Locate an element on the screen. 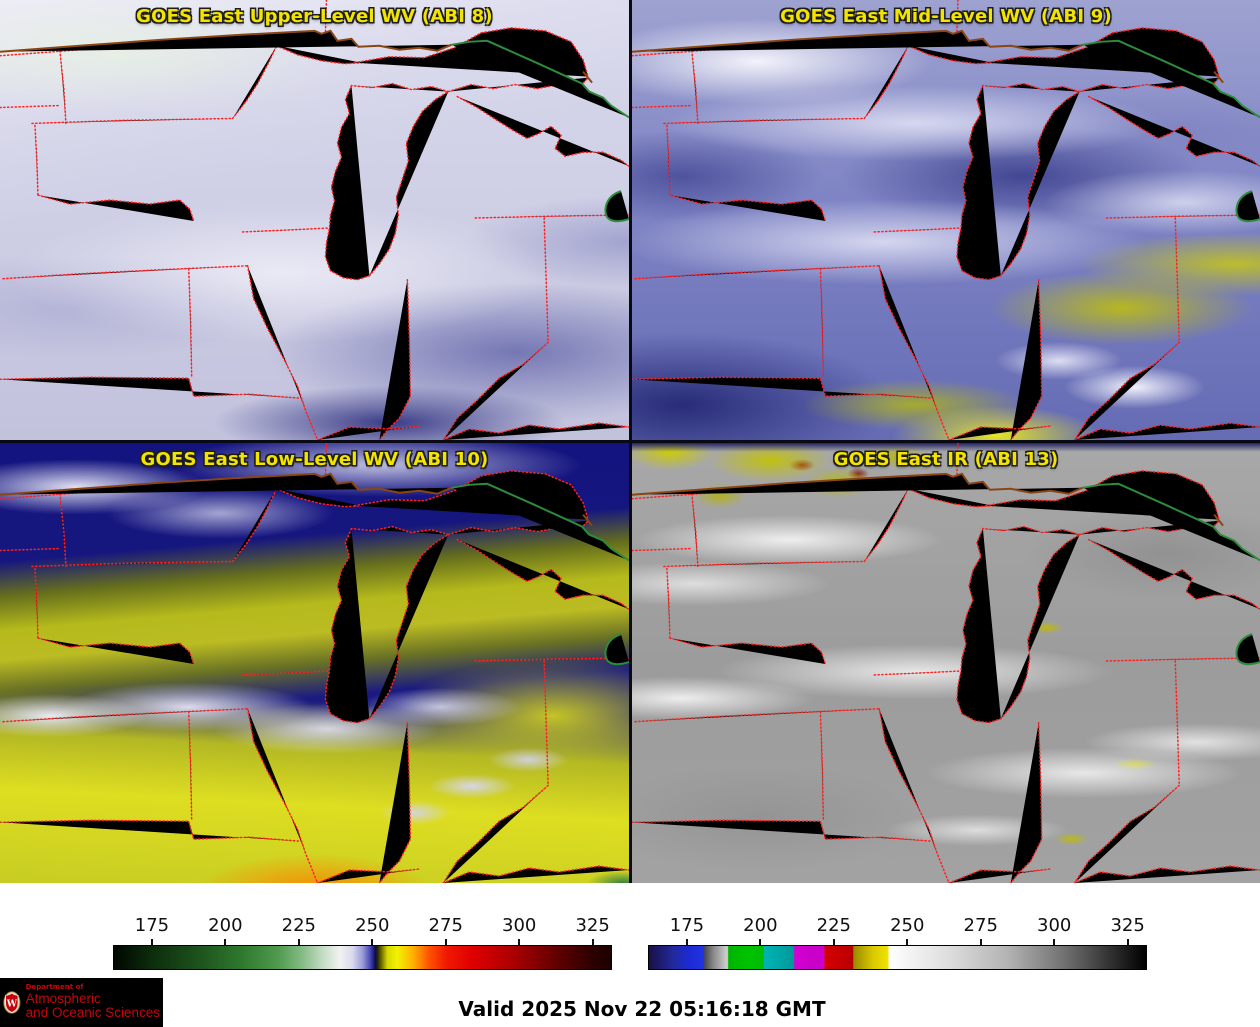  panel-title: GOES East Mid-Level WV (ABI 9) is located at coordinates (946, 16).